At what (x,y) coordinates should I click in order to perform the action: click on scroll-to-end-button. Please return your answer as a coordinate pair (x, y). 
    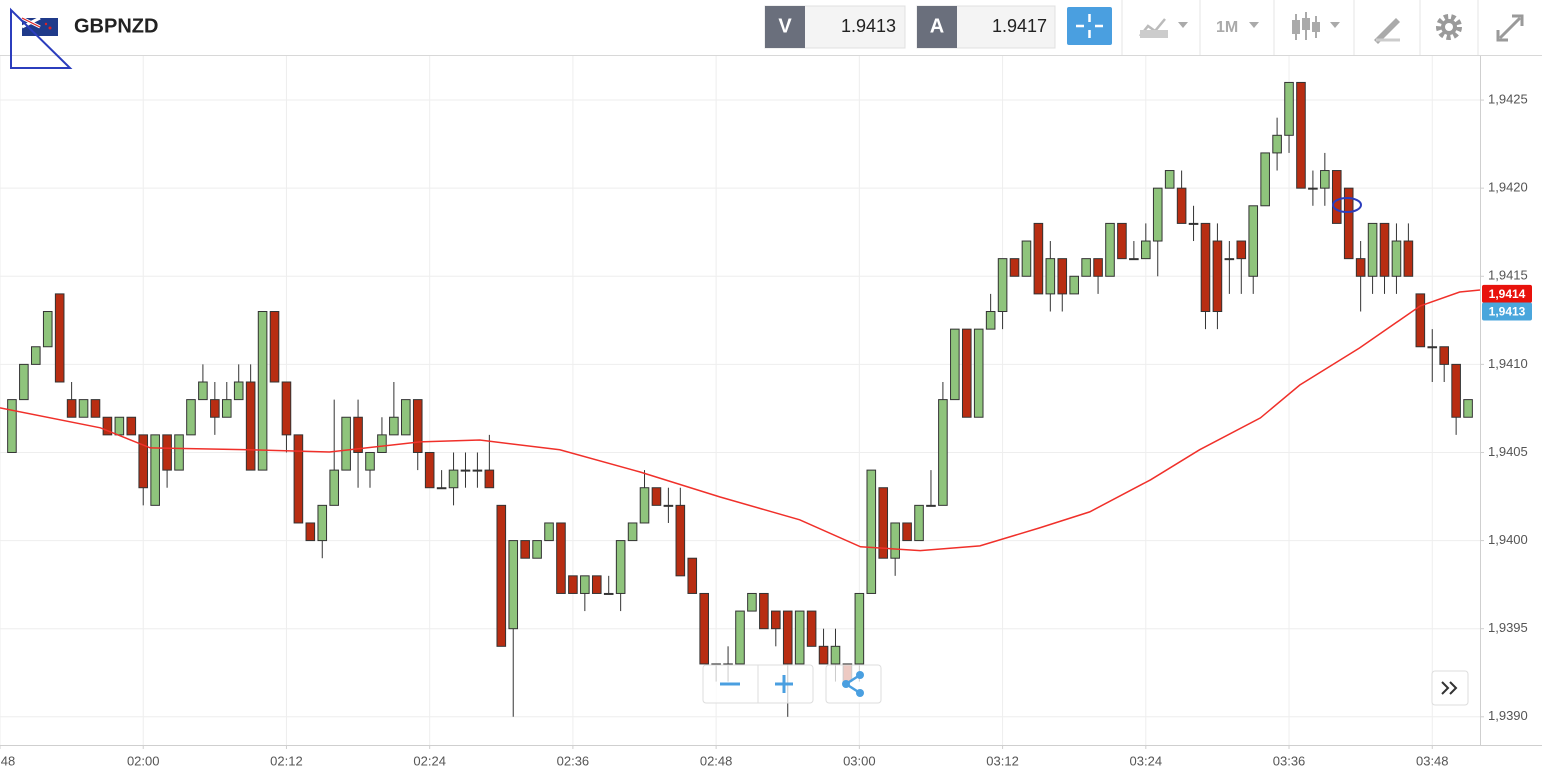
    Looking at the image, I should click on (1450, 688).